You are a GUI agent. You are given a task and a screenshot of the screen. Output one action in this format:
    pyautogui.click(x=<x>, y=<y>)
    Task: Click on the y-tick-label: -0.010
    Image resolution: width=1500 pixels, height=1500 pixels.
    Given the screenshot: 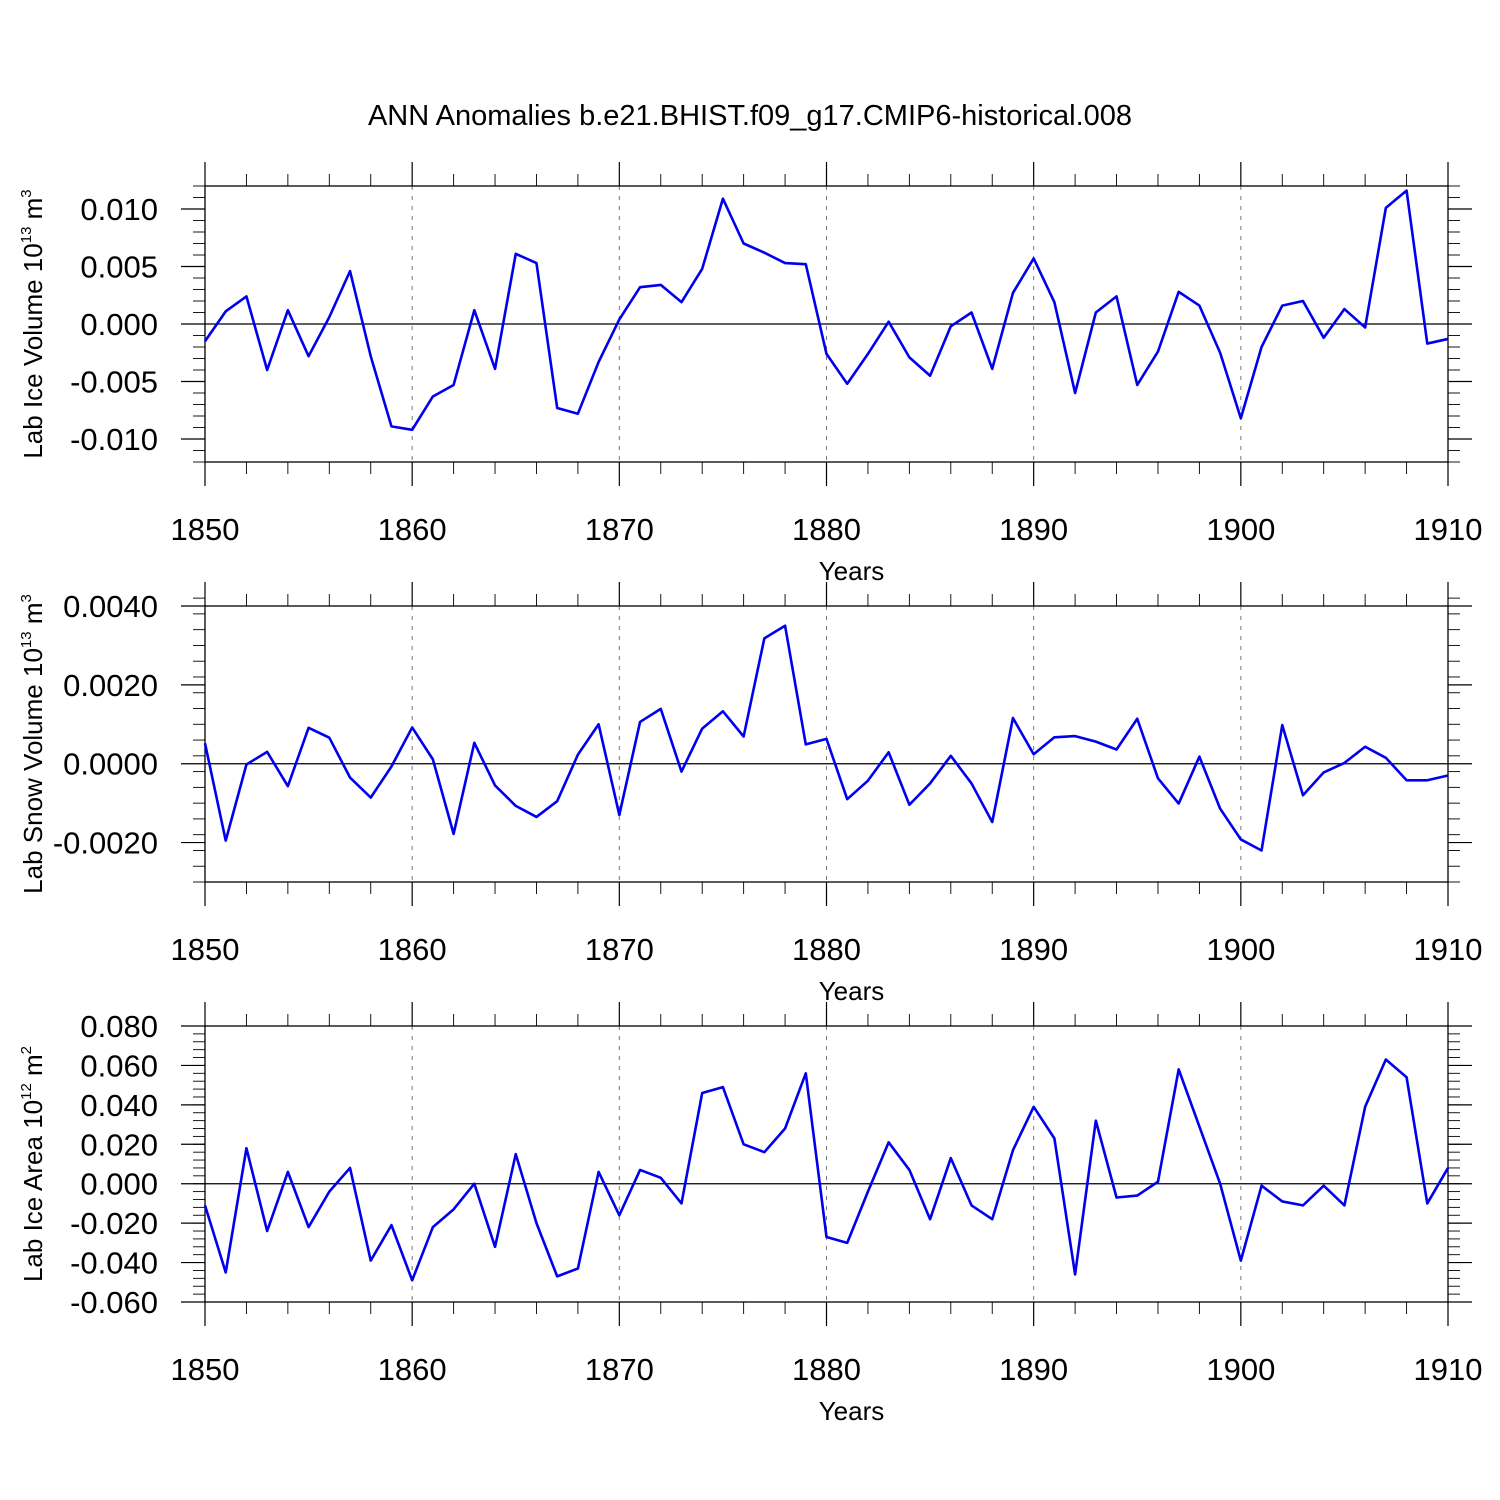 What is the action you would take?
    pyautogui.click(x=114, y=439)
    